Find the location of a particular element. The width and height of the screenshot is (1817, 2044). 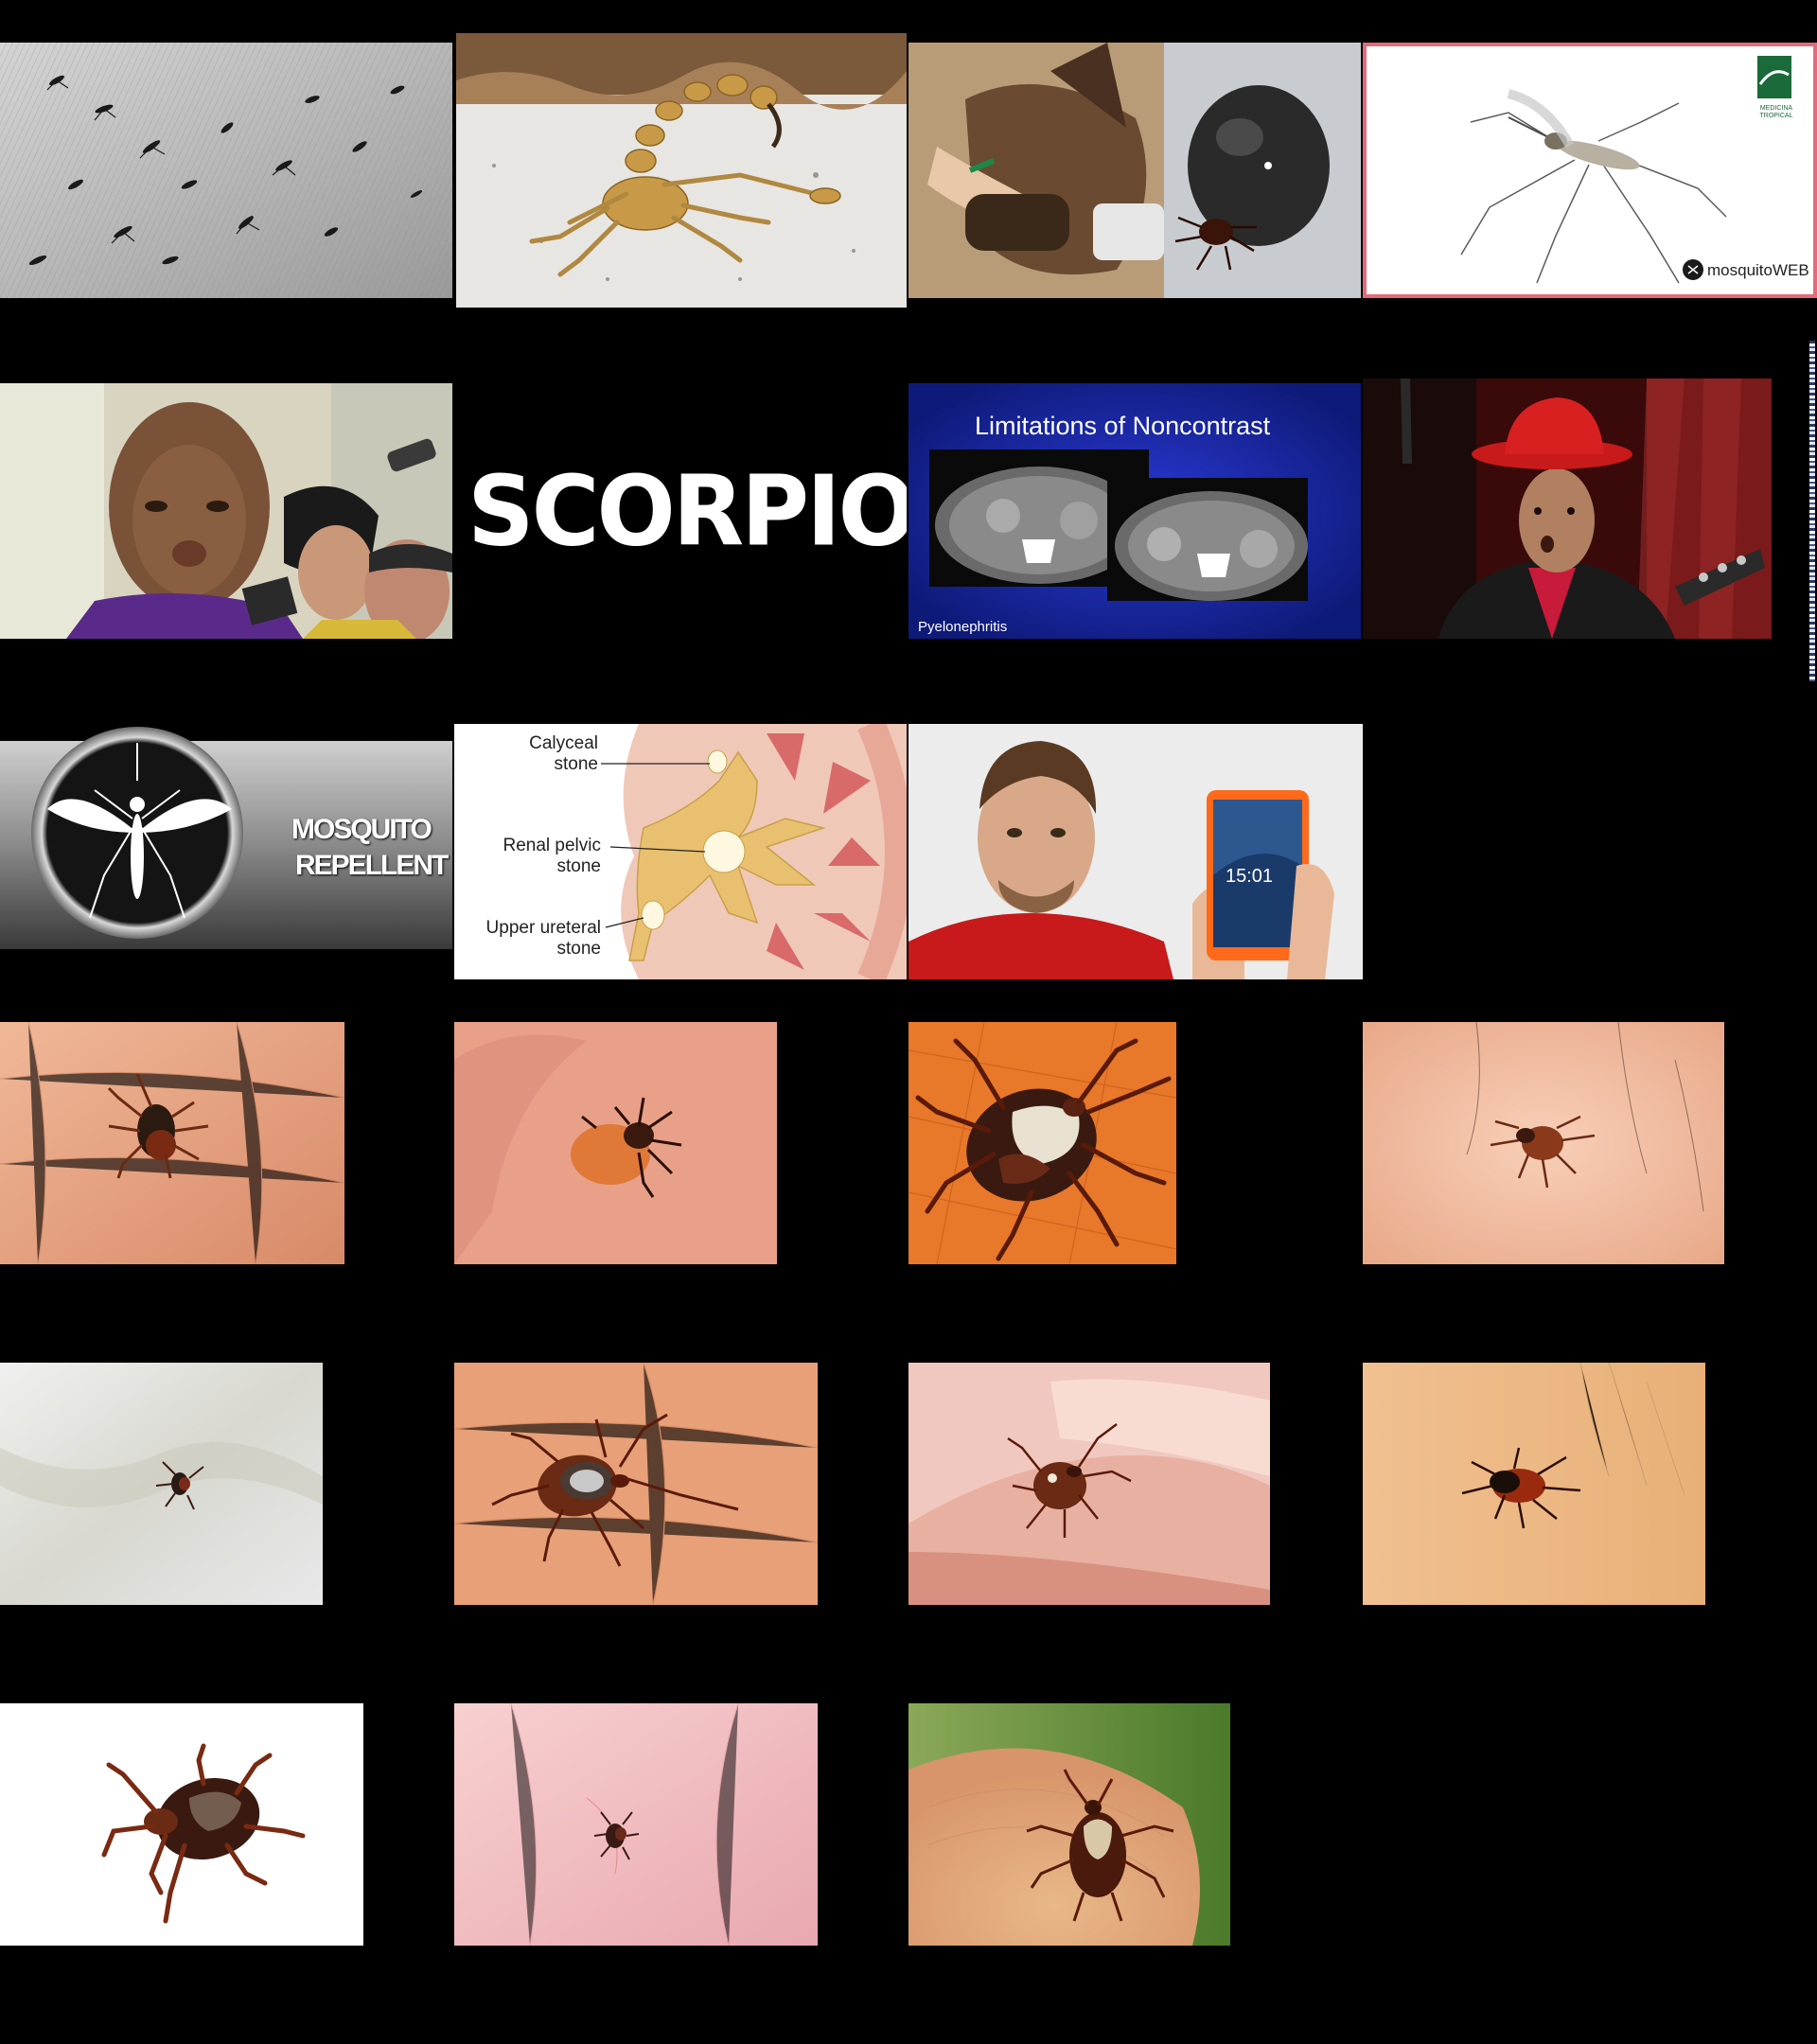

mosquito-web-image: MEDICINA TROPICAL mosquitoWEB is located at coordinates (1590, 170).